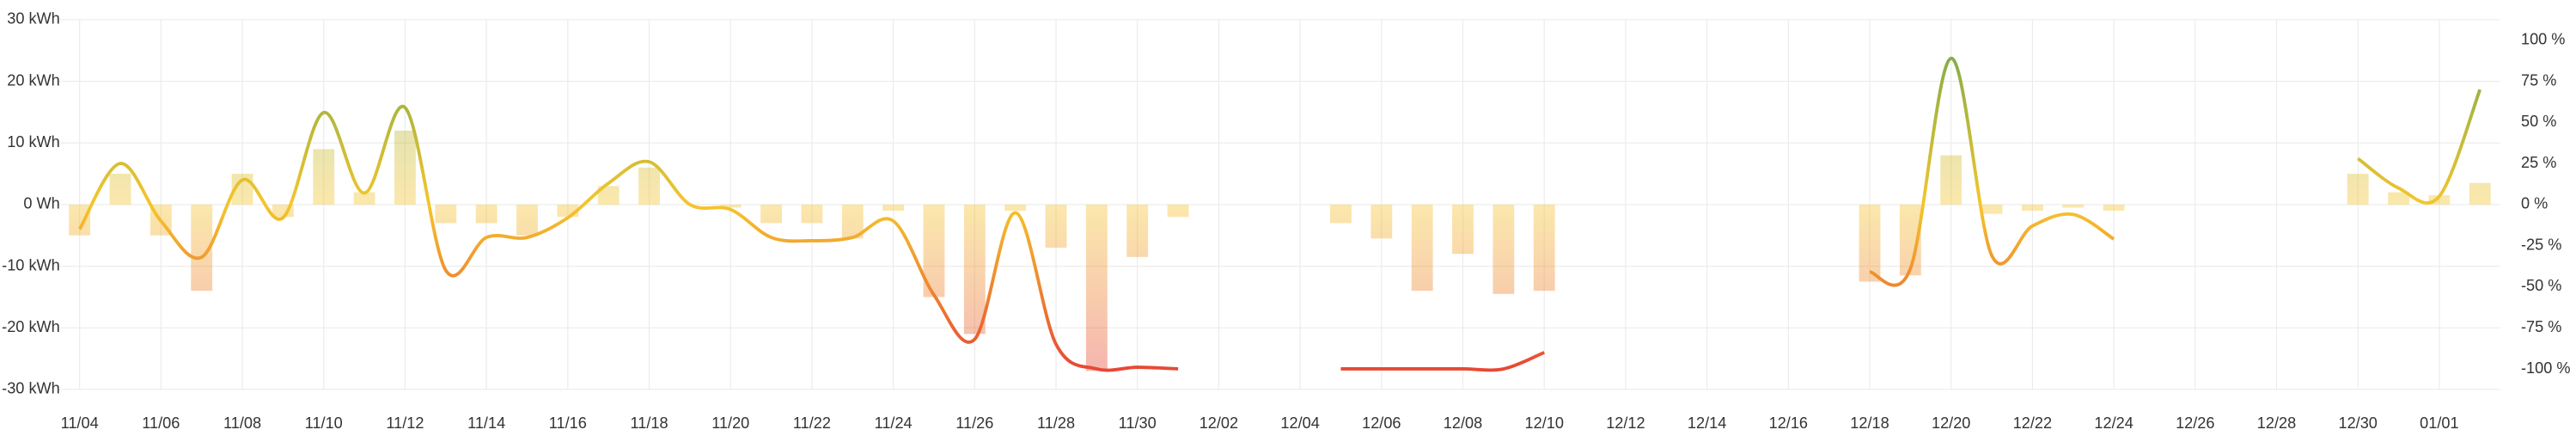 This screenshot has height=442, width=2576. Describe the element at coordinates (812, 423) in the screenshot. I see `x-tick-label: 11/22` at that location.